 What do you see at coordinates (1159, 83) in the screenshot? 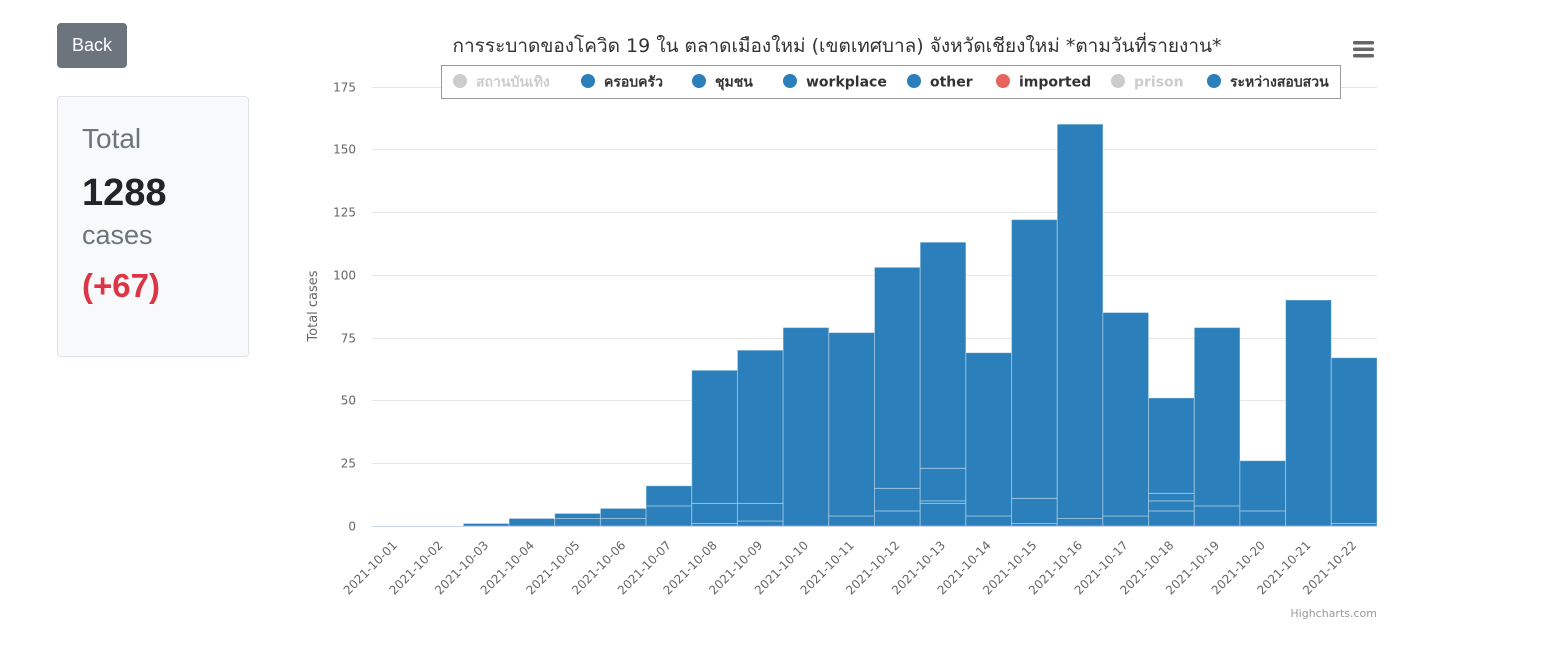
I see `legend-label: prison` at bounding box center [1159, 83].